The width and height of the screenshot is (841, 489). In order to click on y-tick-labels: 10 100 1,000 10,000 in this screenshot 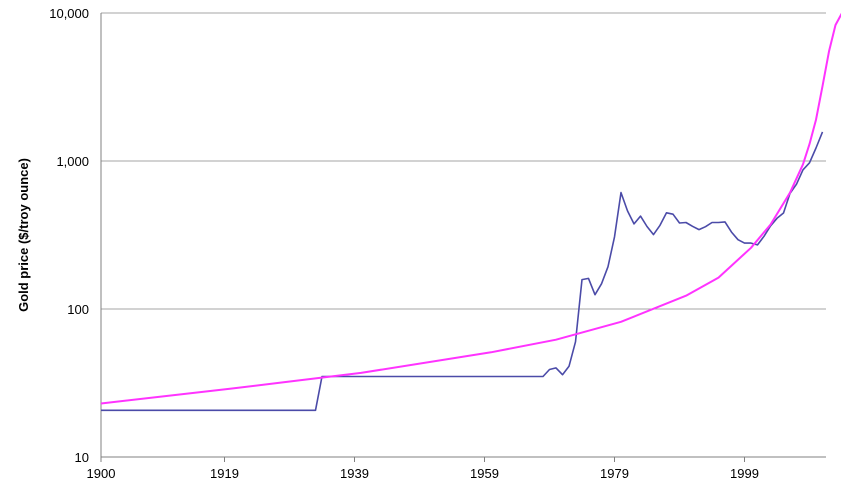, I will do `click(69, 235)`.